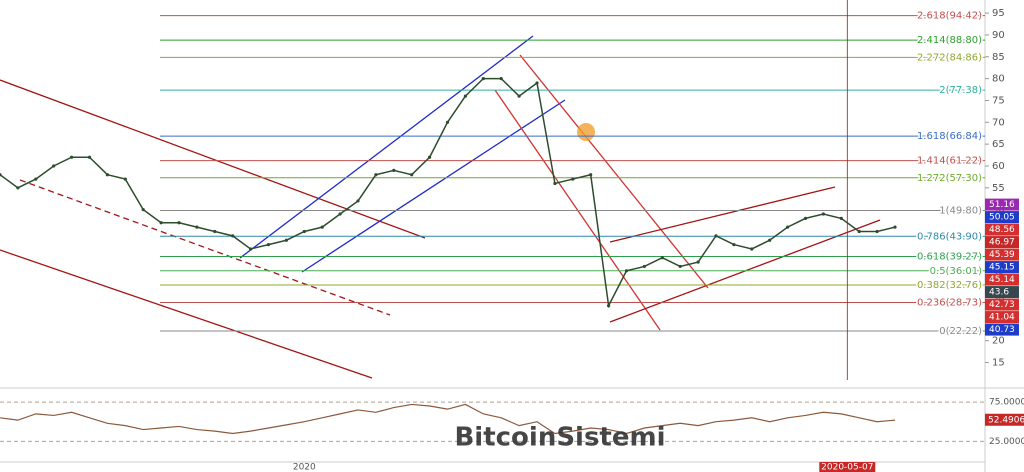 The image size is (1024, 472). I want to click on fib-label: 0.236(28.73), so click(949, 303).